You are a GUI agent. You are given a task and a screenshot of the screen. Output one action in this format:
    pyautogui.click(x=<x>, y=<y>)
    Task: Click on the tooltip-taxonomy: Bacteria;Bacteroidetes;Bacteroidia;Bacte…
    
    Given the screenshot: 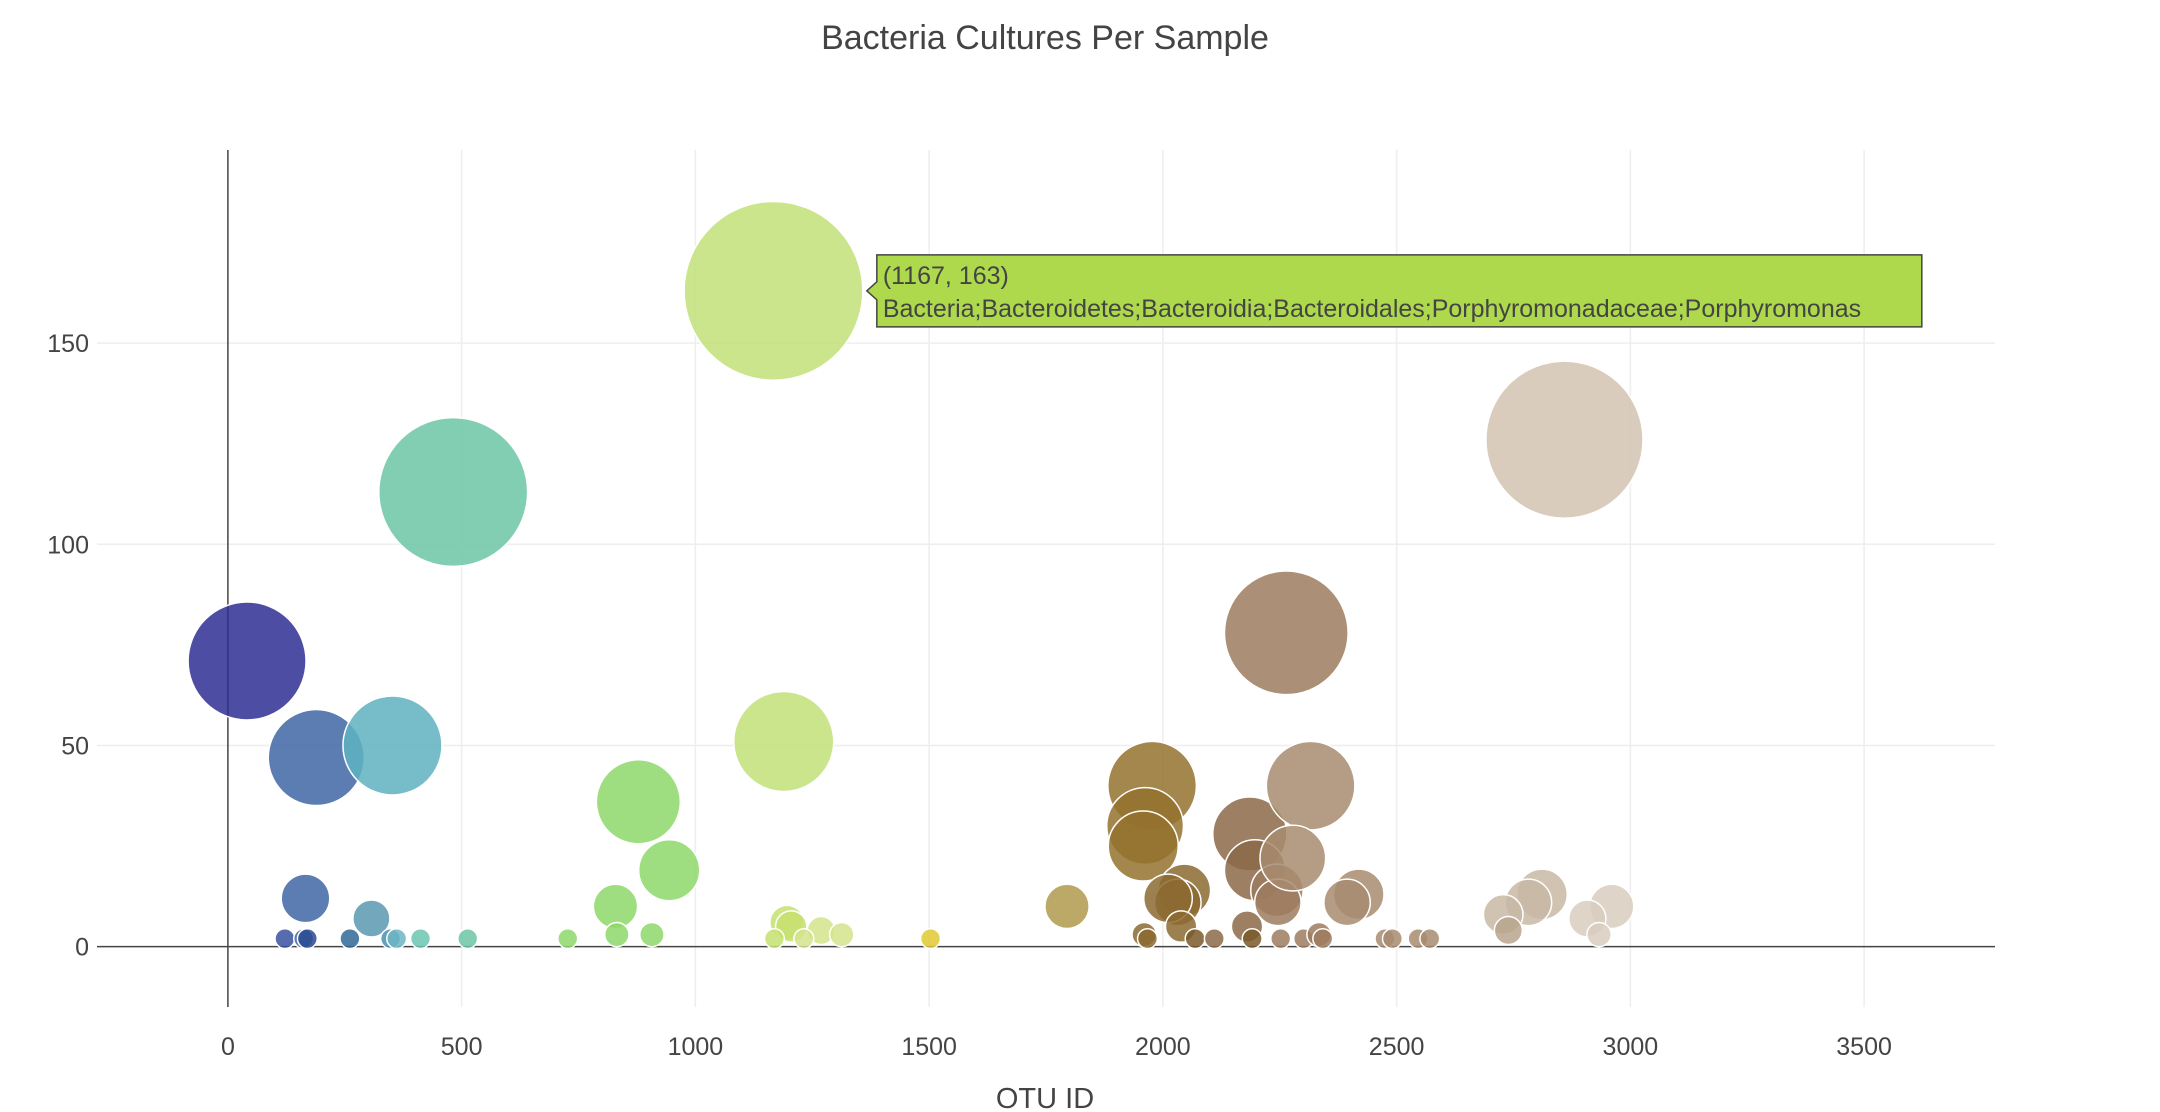 What is the action you would take?
    pyautogui.click(x=1372, y=309)
    